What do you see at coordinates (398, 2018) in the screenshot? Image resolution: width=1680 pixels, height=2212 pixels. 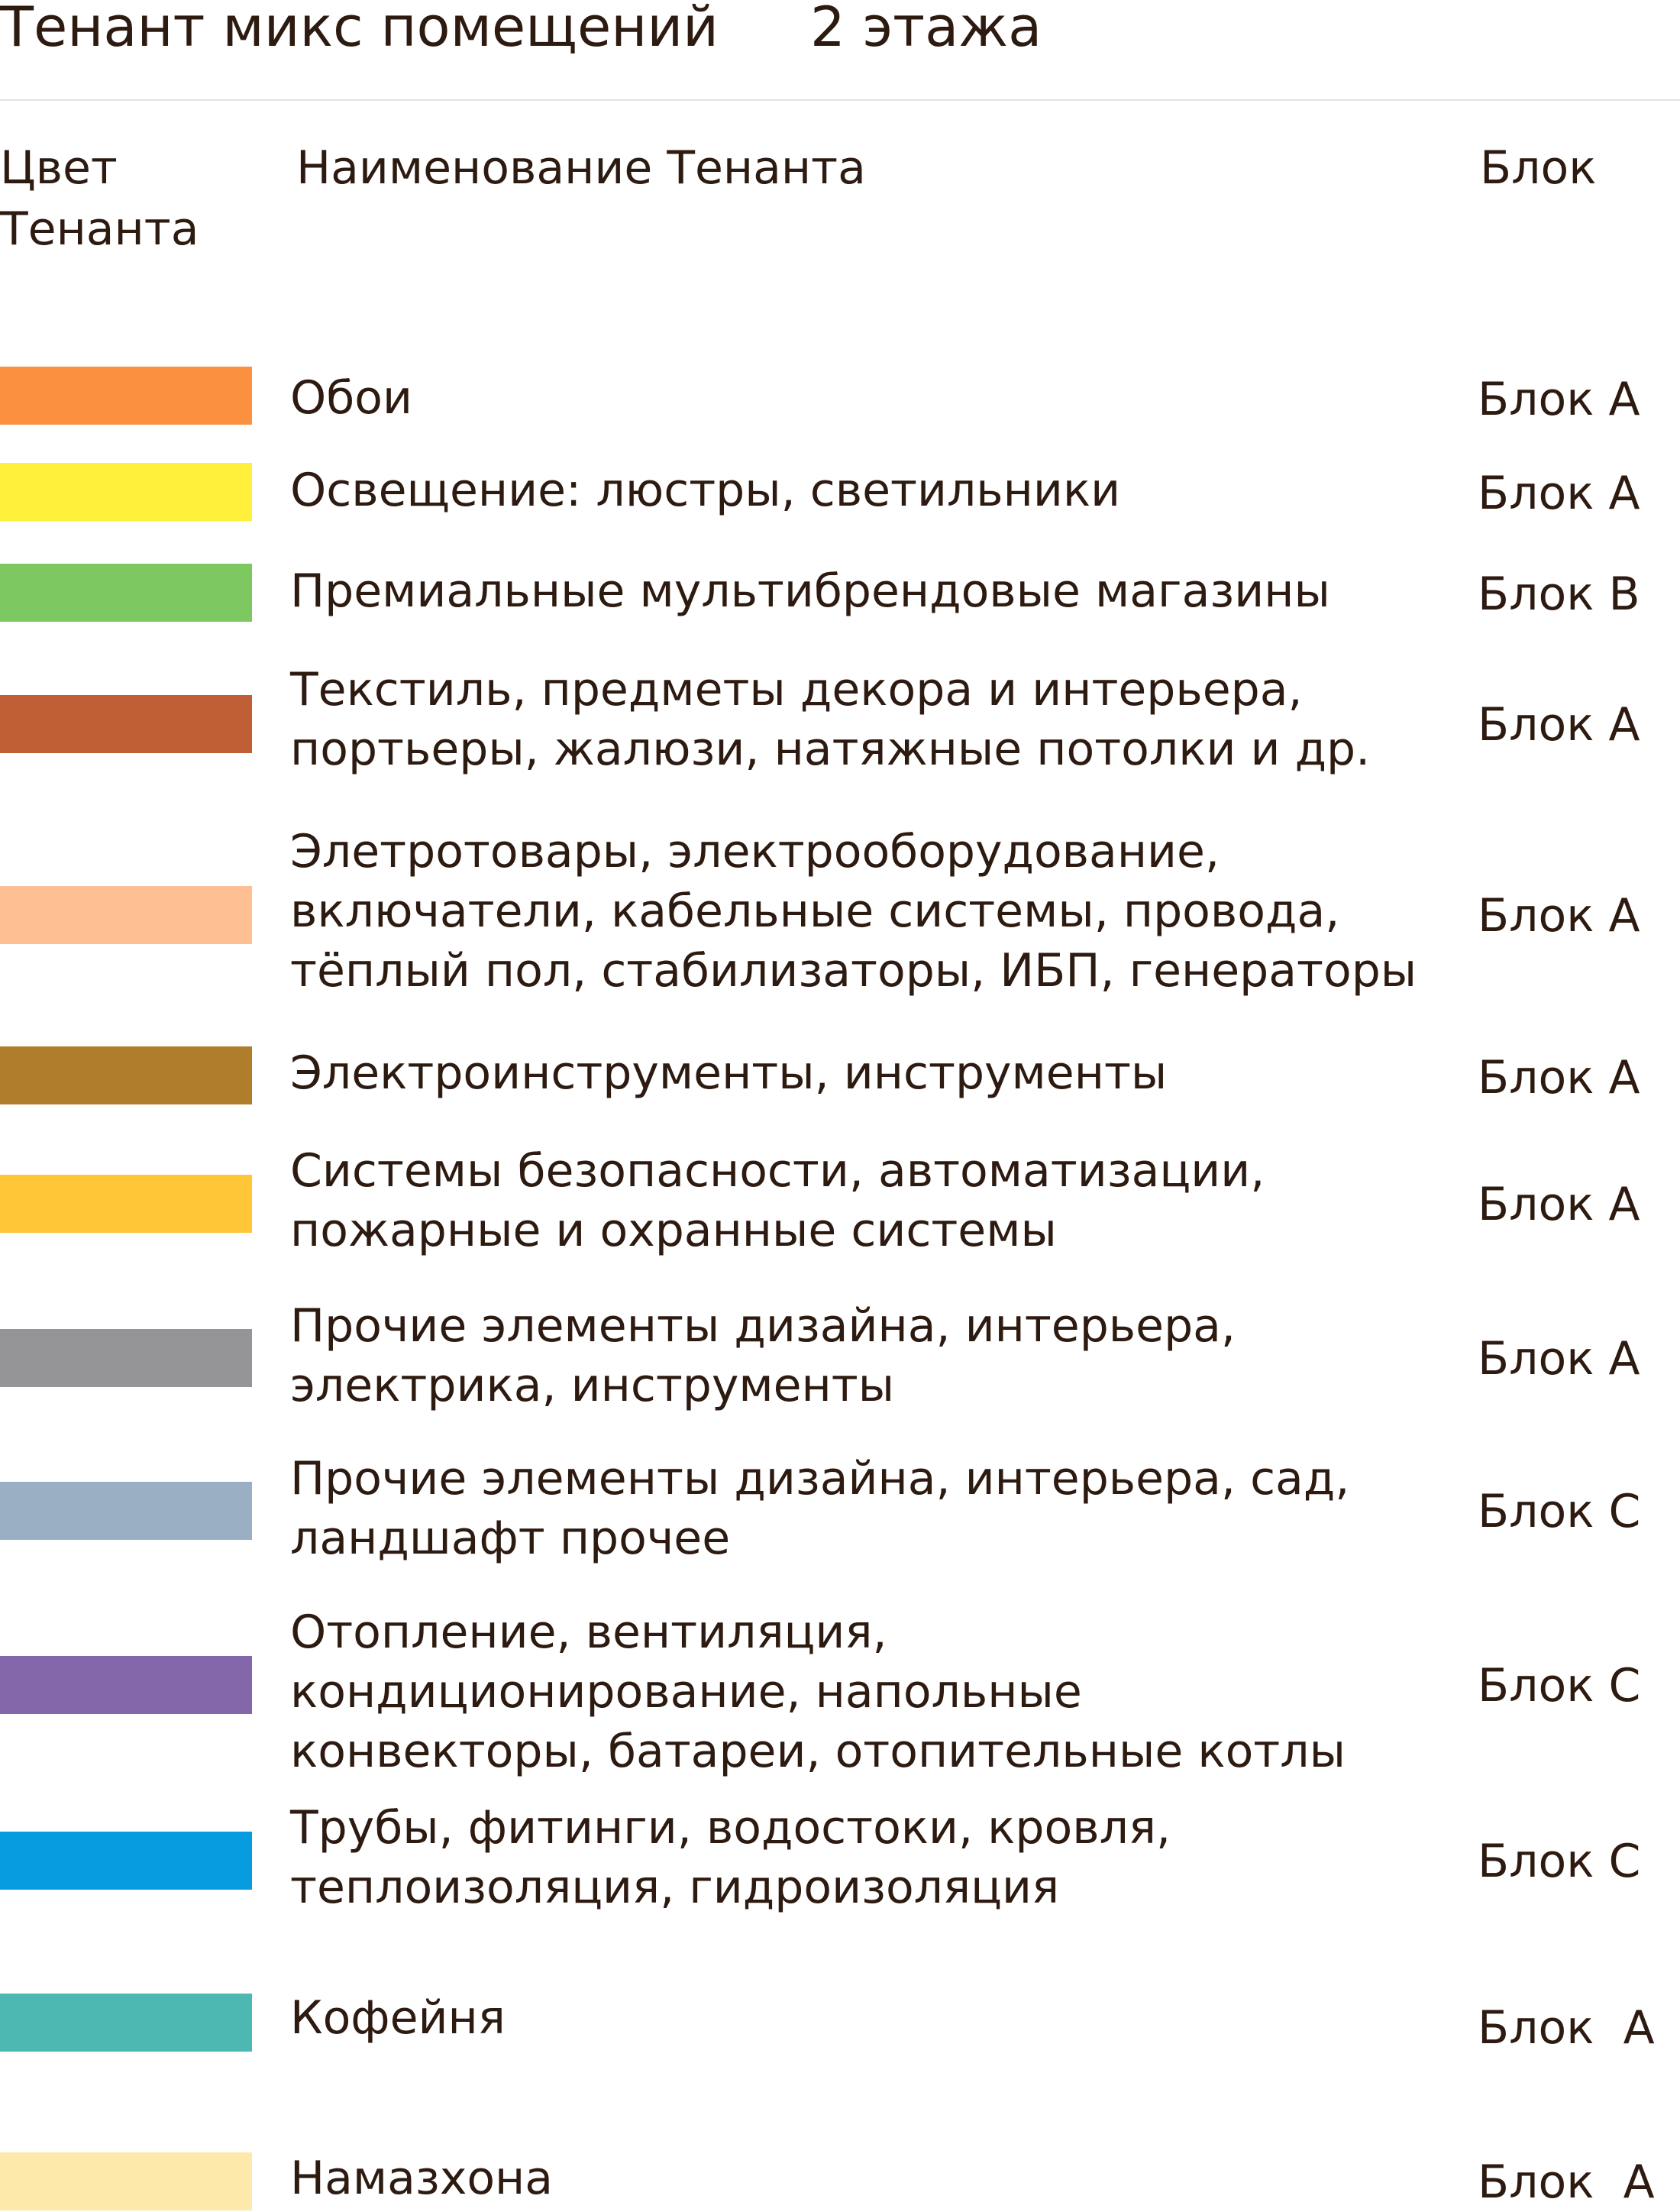 I see `tenant-name: Кофейня` at bounding box center [398, 2018].